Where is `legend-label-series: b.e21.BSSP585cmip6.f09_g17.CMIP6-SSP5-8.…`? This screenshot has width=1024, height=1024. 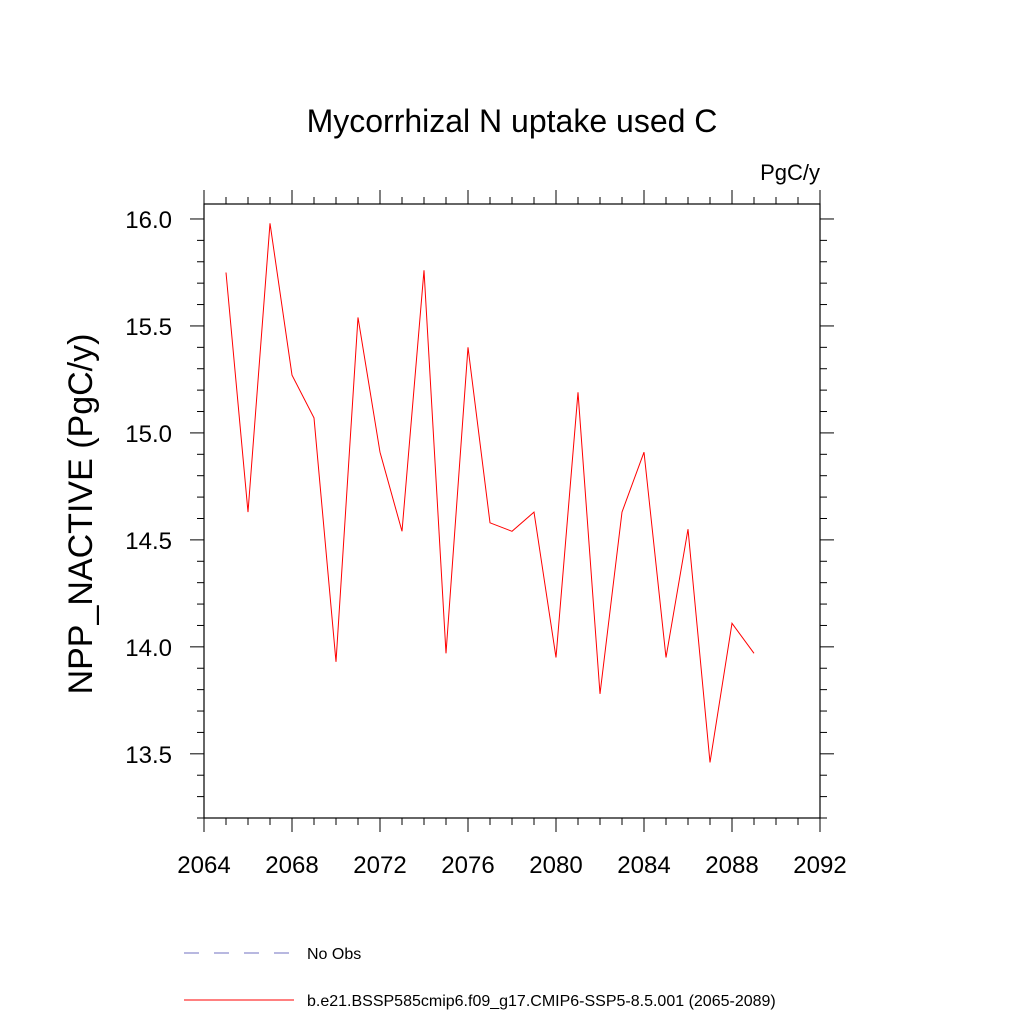 legend-label-series: b.e21.BSSP585cmip6.f09_g17.CMIP6-SSP5-8.… is located at coordinates (541, 1001).